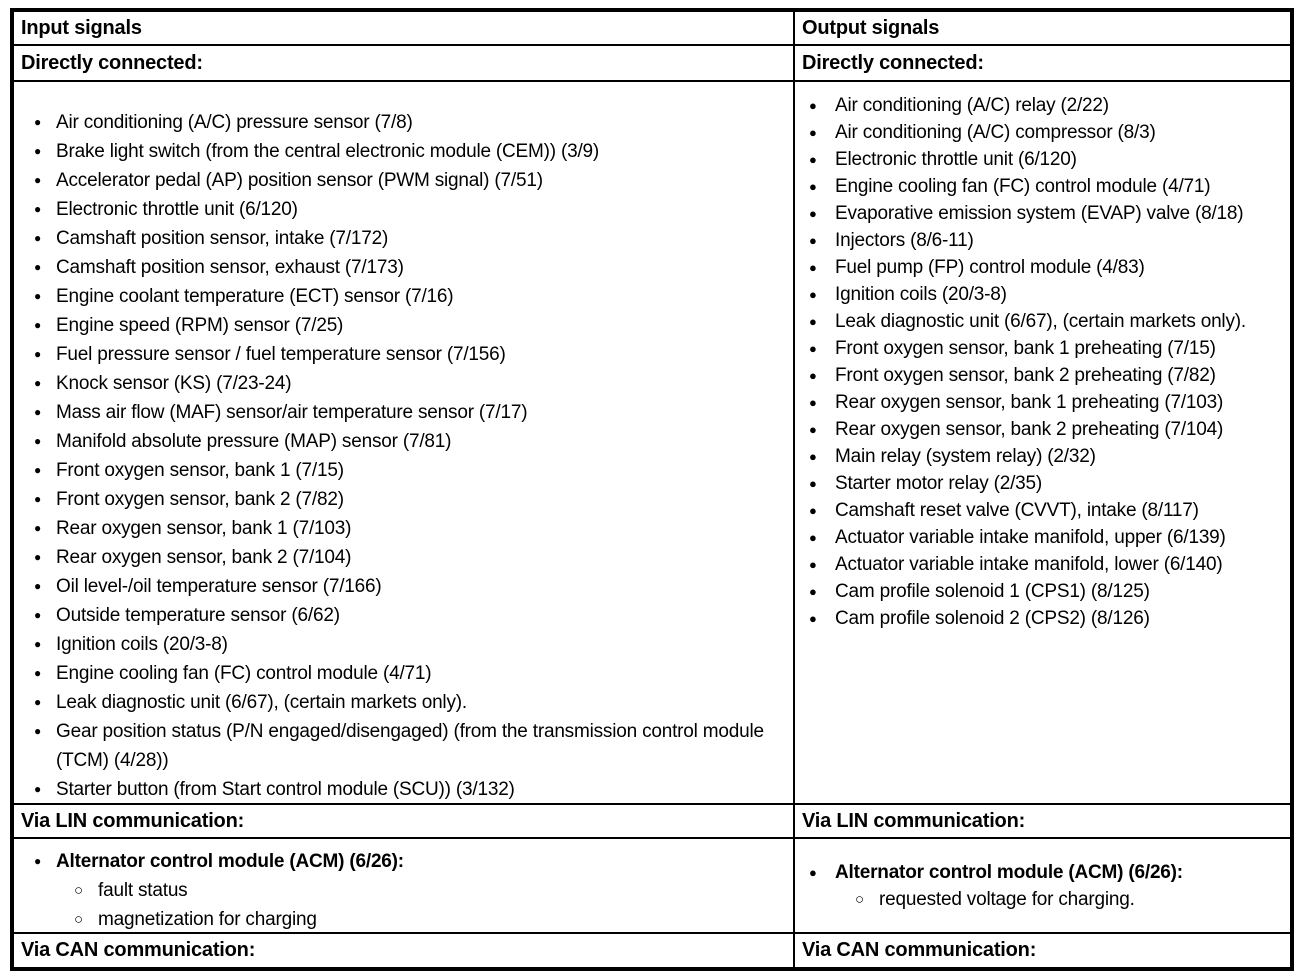 Image resolution: width=1312 pixels, height=976 pixels. Describe the element at coordinates (871, 27) in the screenshot. I see `output-signals-header-label: Output signals` at that location.